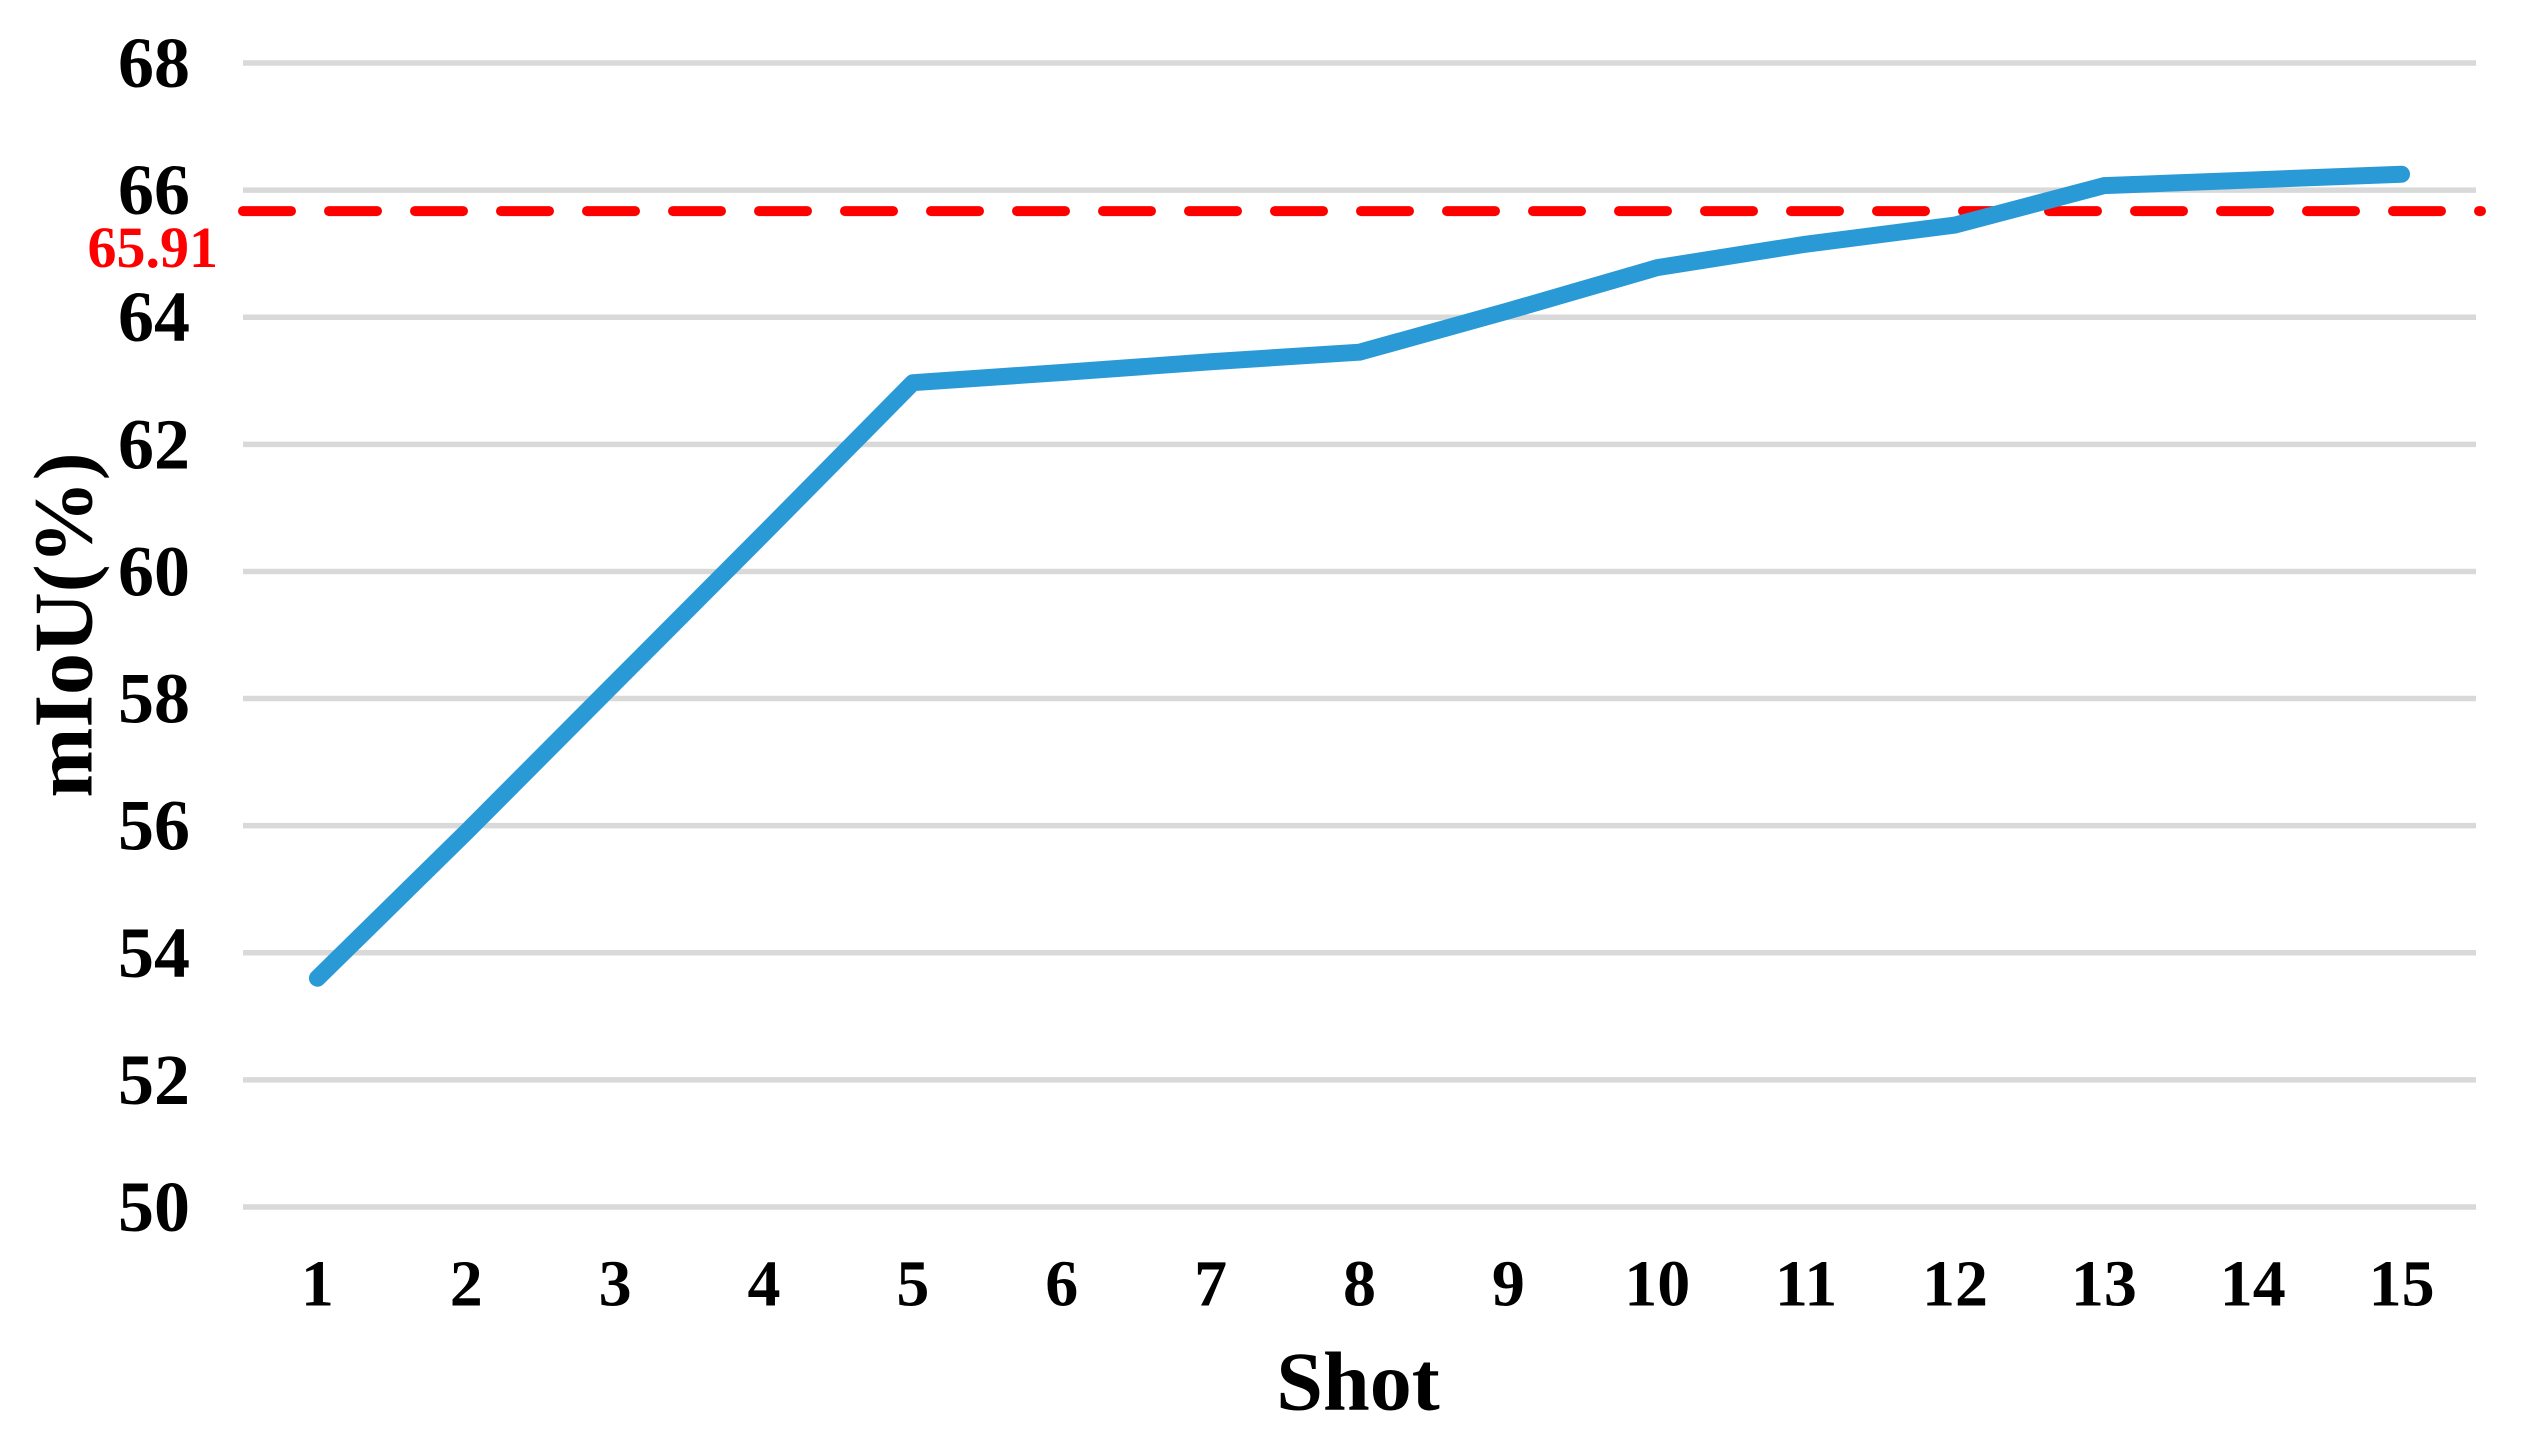 This screenshot has height=1440, width=2523. What do you see at coordinates (1657, 1284) in the screenshot?
I see `x-tick-label: 10` at bounding box center [1657, 1284].